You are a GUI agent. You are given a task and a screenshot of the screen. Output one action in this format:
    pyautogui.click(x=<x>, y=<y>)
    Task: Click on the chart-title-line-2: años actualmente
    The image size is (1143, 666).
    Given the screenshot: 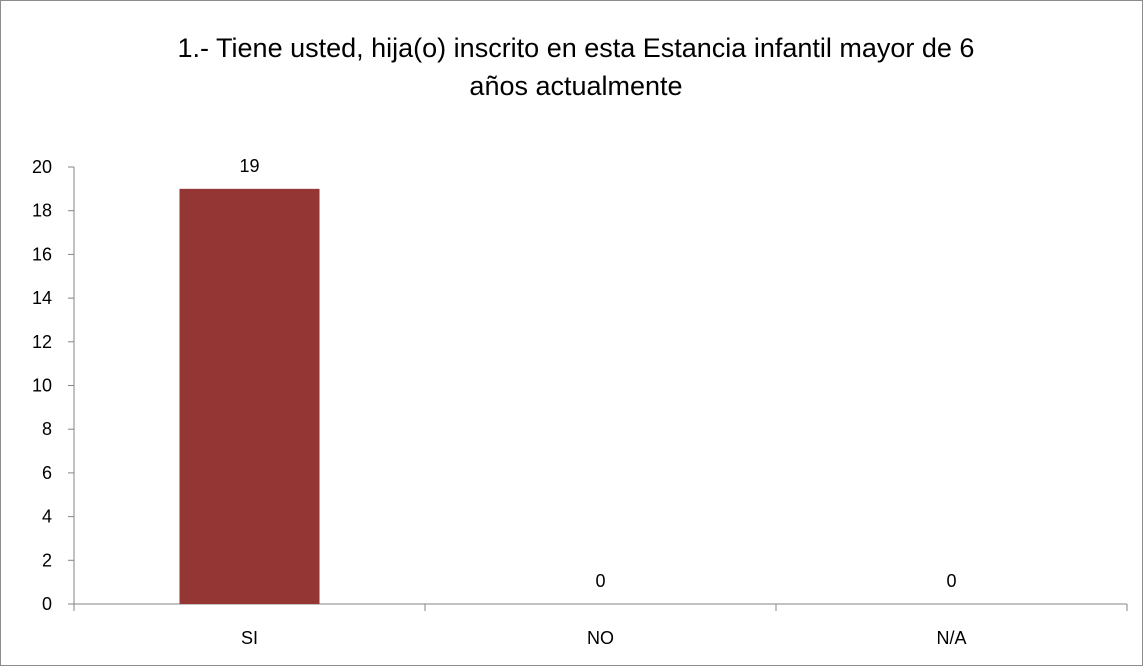 What is the action you would take?
    pyautogui.click(x=576, y=86)
    